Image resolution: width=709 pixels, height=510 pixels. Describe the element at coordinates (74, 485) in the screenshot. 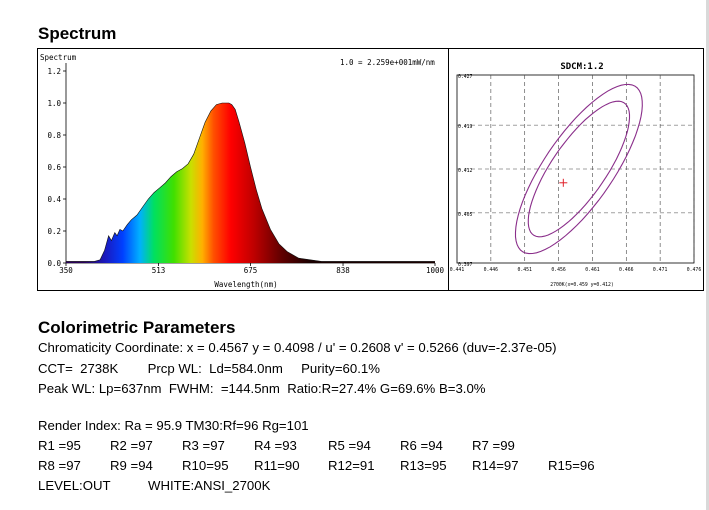

I see `level-text: LEVEL:OUT` at that location.